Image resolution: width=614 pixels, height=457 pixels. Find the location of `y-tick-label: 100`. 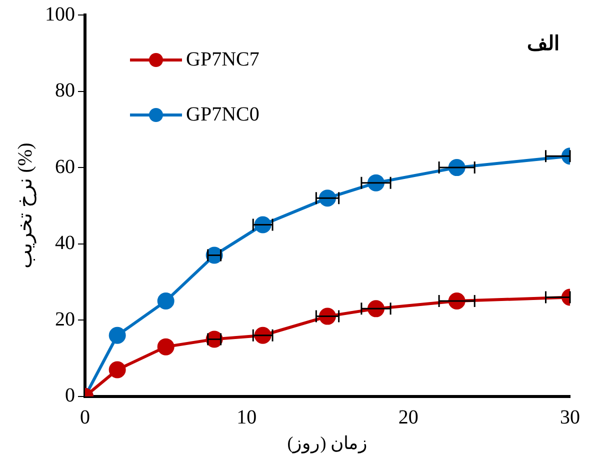

y-tick-label: 100 is located at coordinates (60, 14).